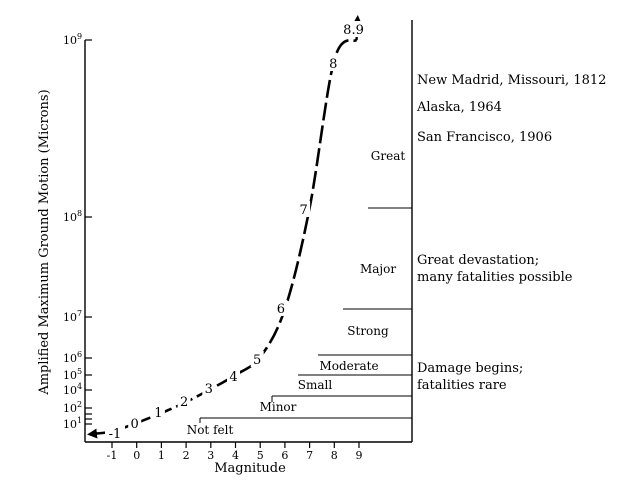 This screenshot has height=480, width=630. What do you see at coordinates (79, 36) in the screenshot?
I see `y-tick-label-exponent: 9` at bounding box center [79, 36].